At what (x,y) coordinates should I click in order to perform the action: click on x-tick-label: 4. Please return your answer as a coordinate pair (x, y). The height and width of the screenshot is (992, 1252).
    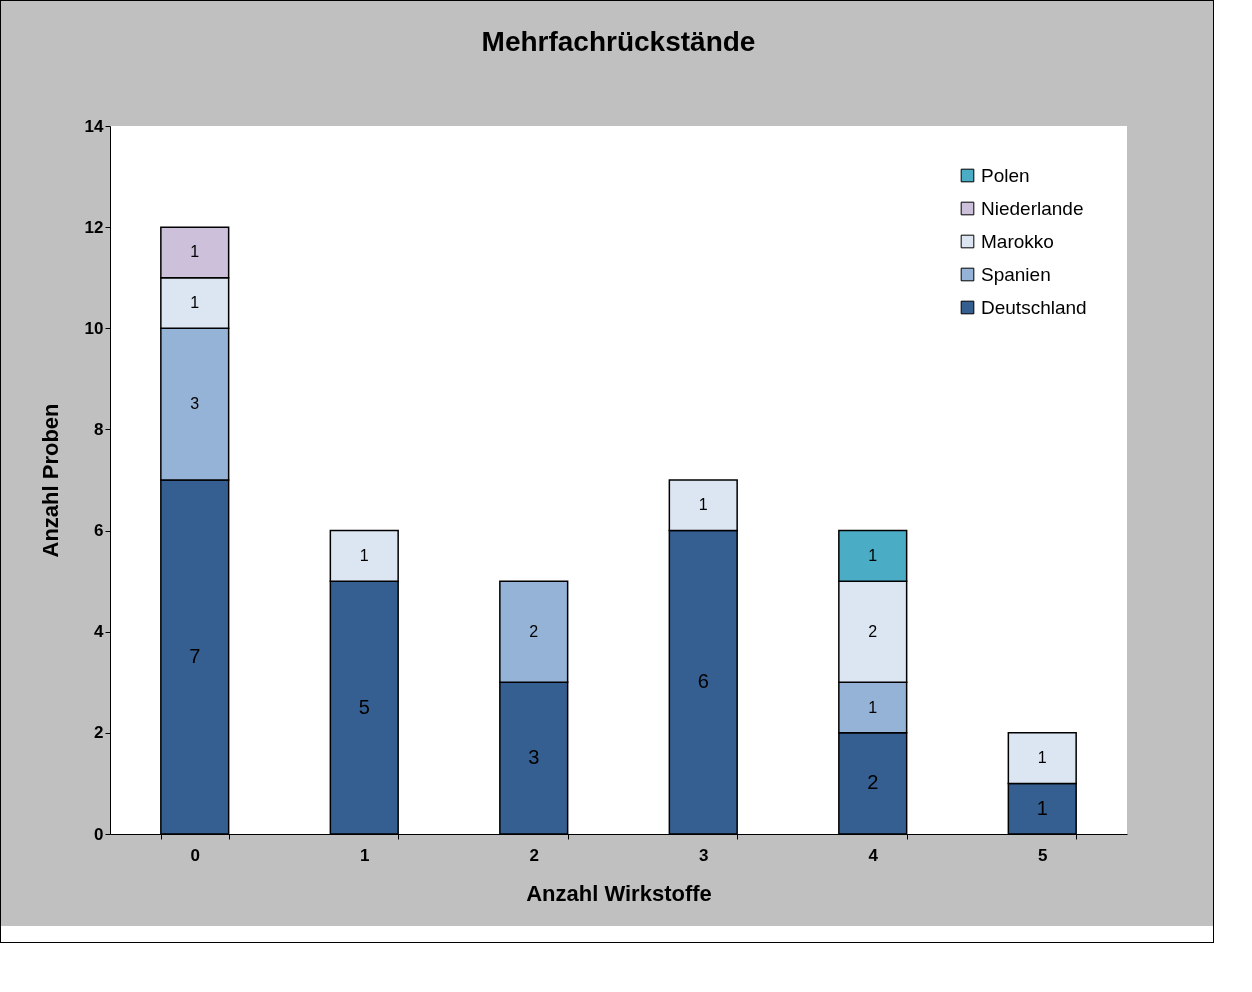
    Looking at the image, I should click on (873, 855).